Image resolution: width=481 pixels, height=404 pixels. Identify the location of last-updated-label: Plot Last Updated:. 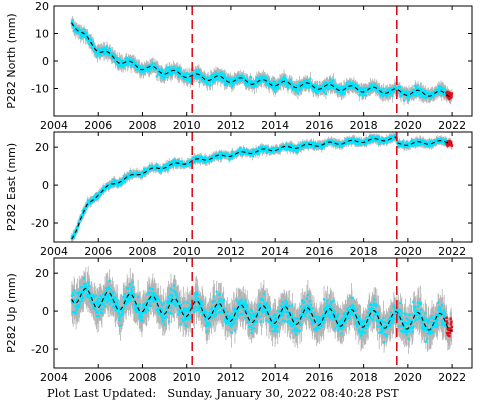
(102, 393).